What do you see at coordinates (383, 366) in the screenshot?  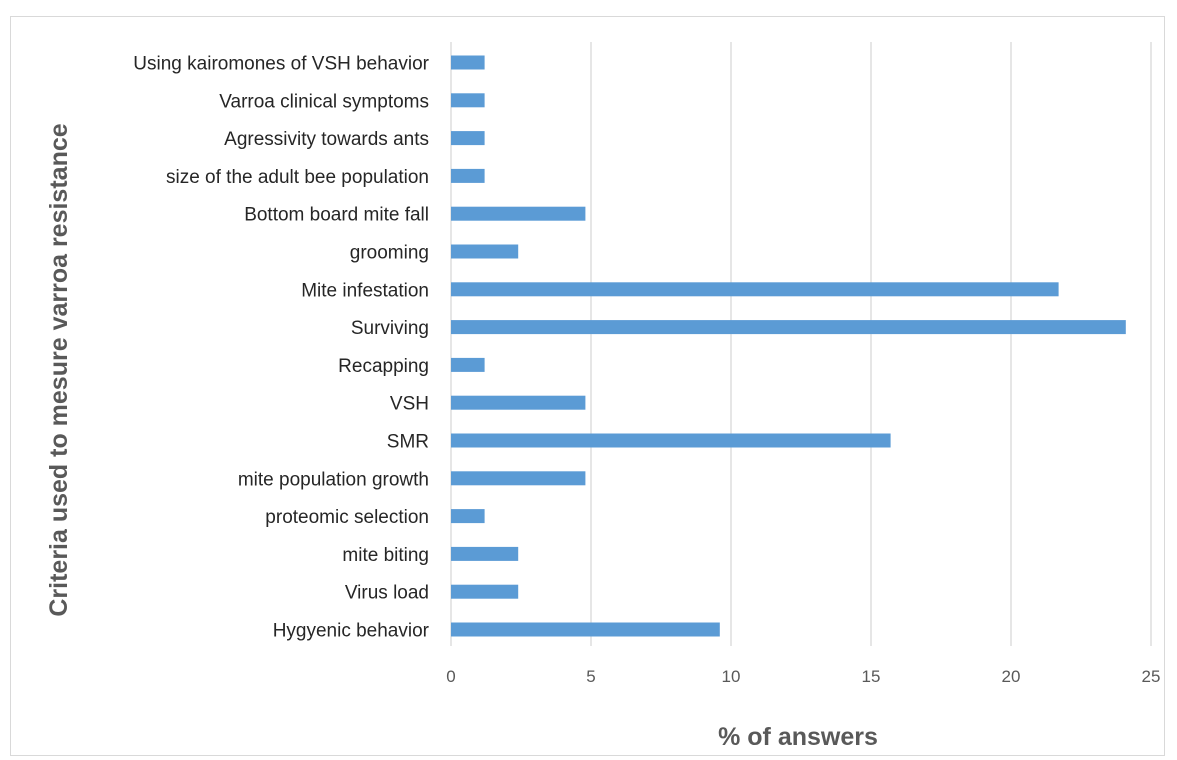 I see `category-label: Recapping` at bounding box center [383, 366].